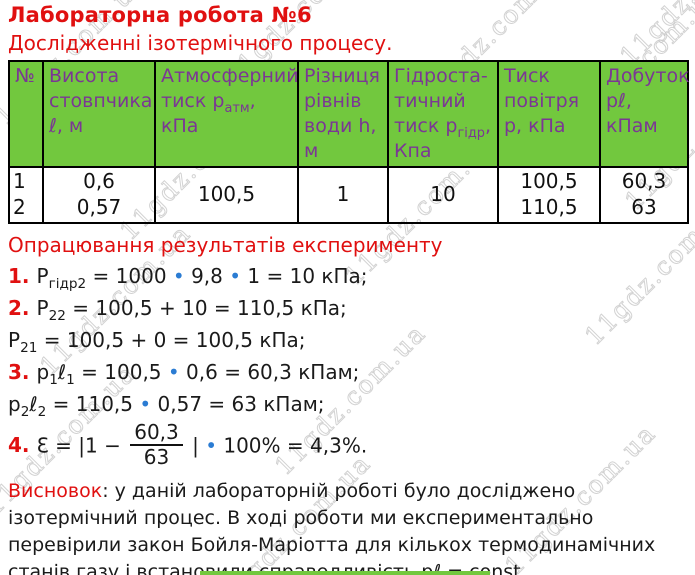 The height and width of the screenshot is (575, 695). What do you see at coordinates (644, 195) in the screenshot?
I see `table-data-cell-6: 60,3 63` at bounding box center [644, 195].